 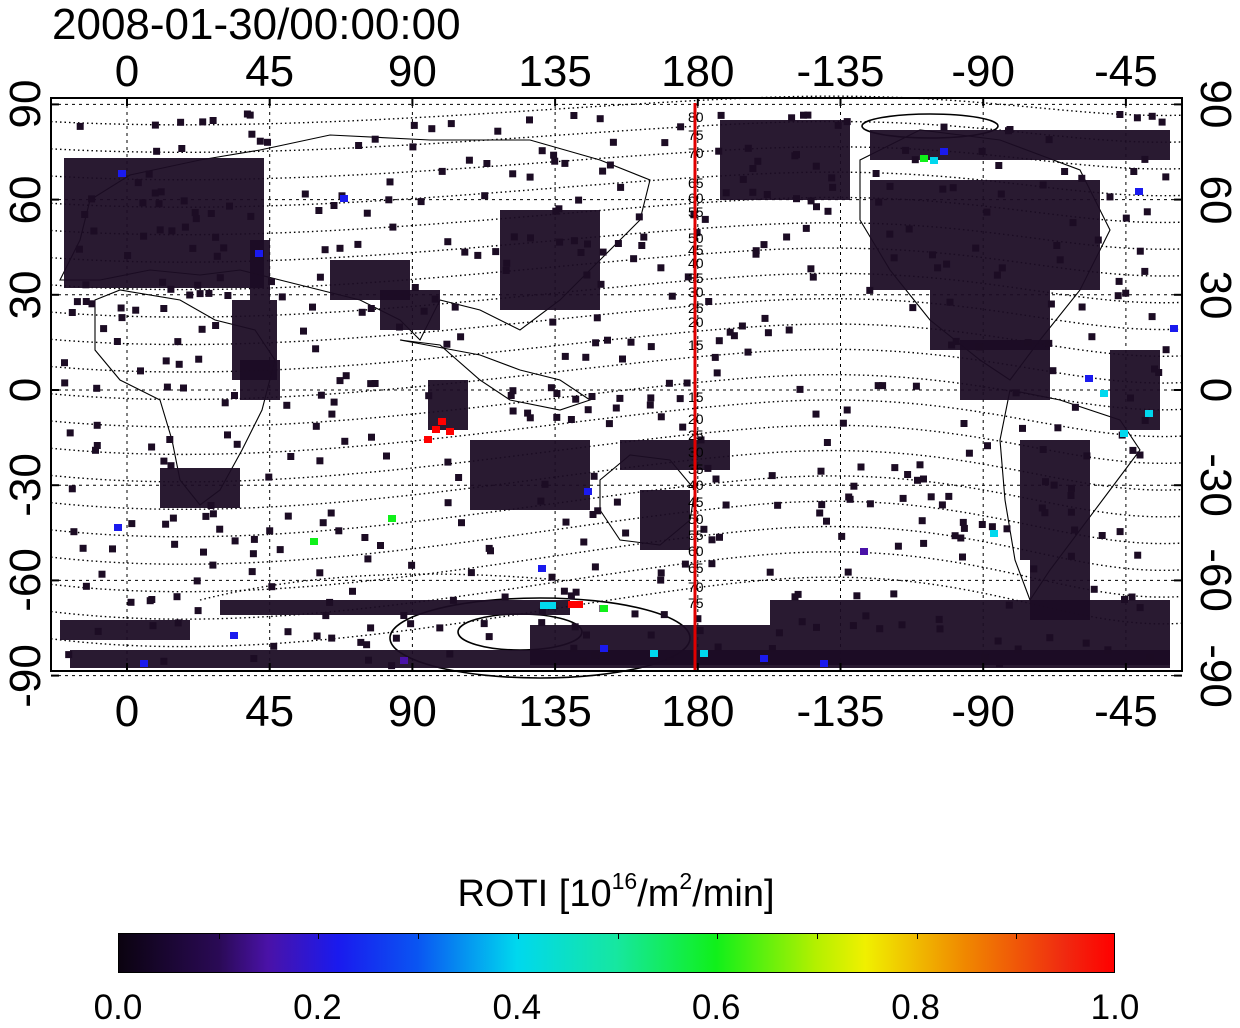 What do you see at coordinates (412, 71) in the screenshot?
I see `top-lon-tick-label: 90` at bounding box center [412, 71].